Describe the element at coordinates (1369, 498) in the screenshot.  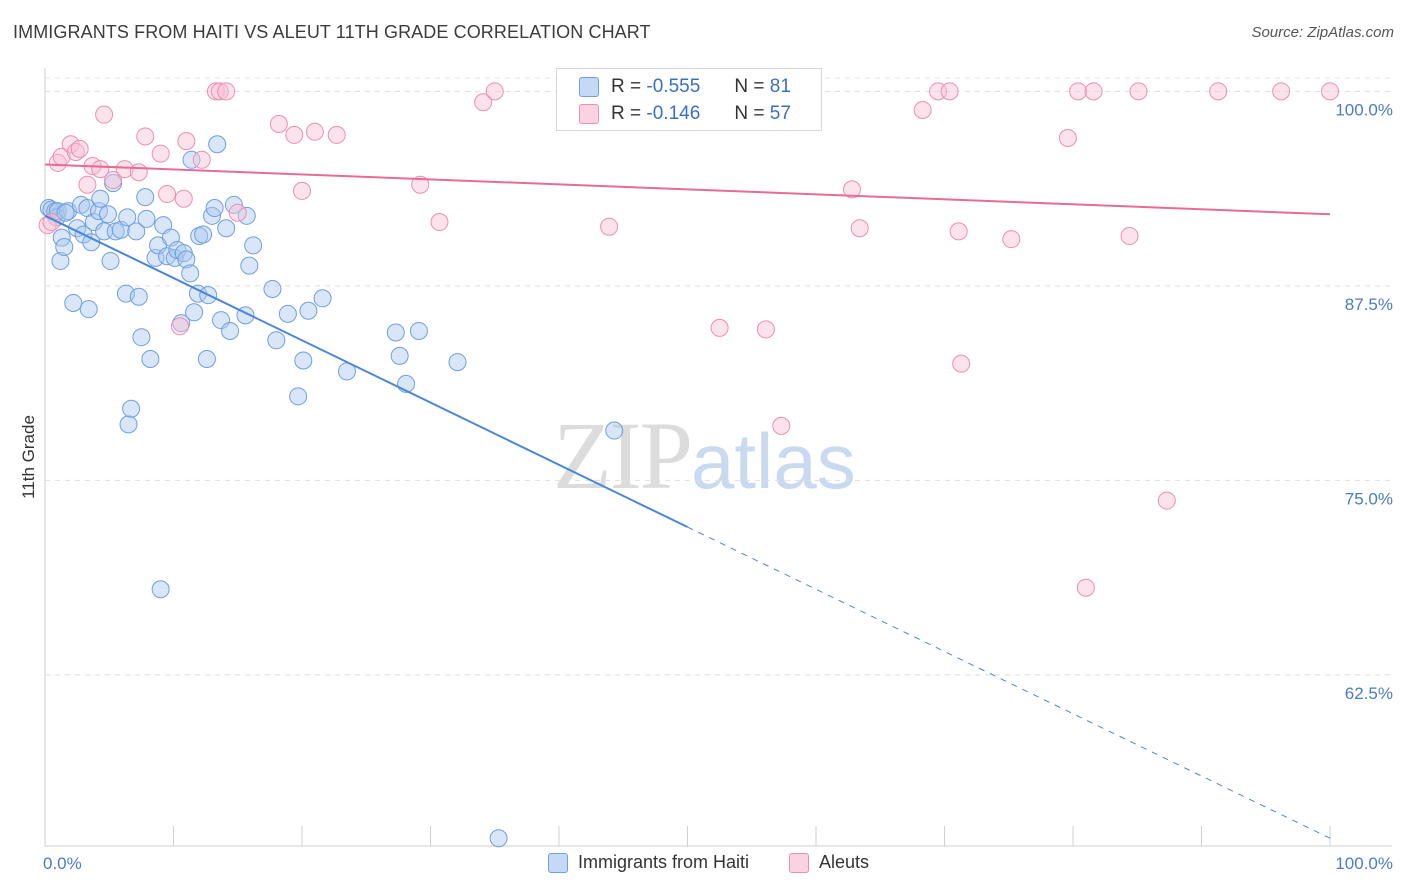
I see `y-tick-label: 75.0%` at that location.